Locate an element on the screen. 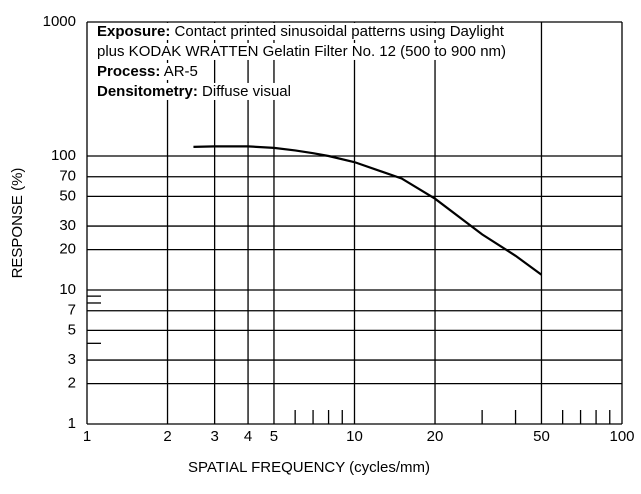 The image size is (641, 494). data-line is located at coordinates (368, 210).